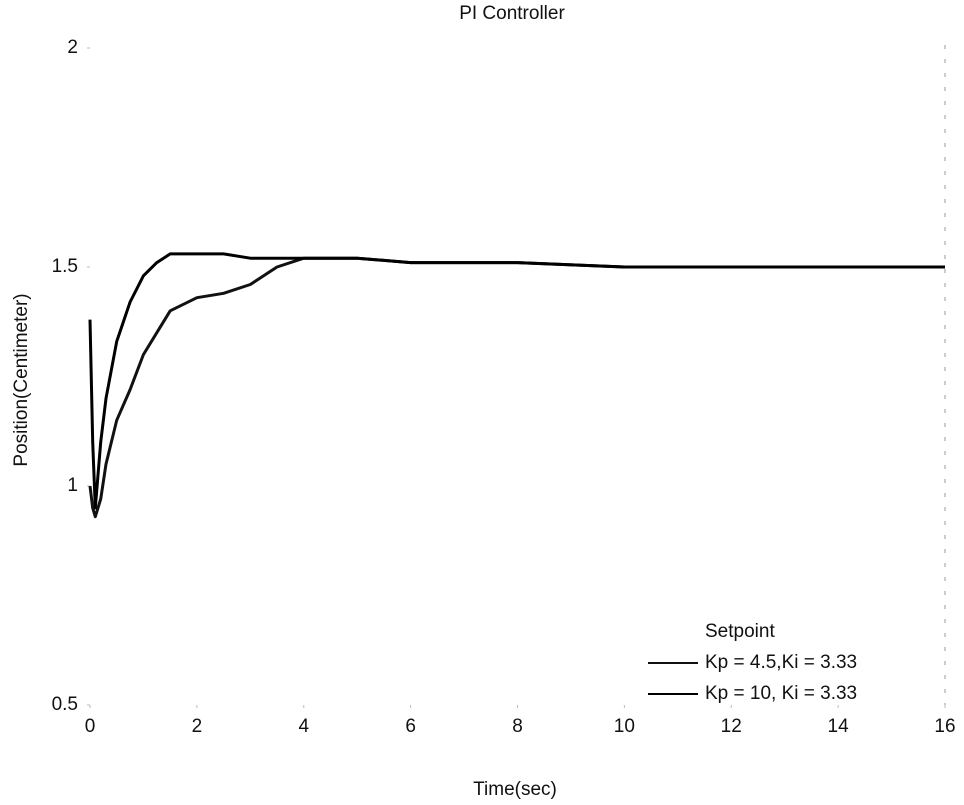 The image size is (964, 805). I want to click on x-axis-label: Time(sec), so click(515, 789).